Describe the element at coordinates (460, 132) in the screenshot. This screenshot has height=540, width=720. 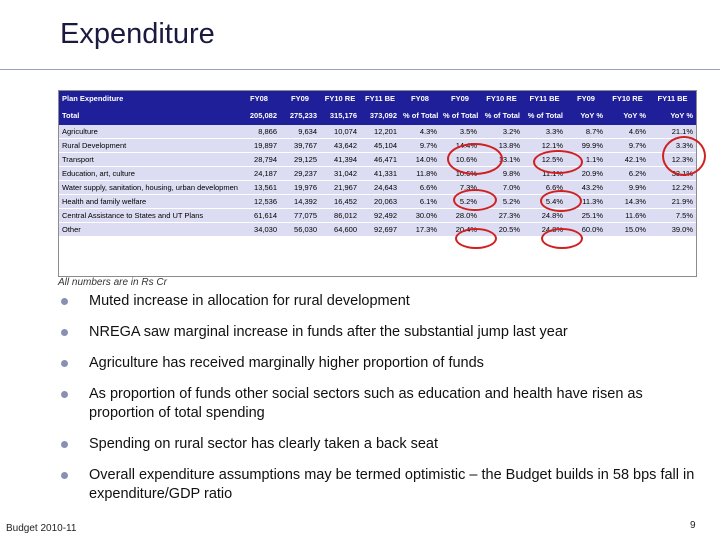
I see `table-cell: 3.5%` at that location.